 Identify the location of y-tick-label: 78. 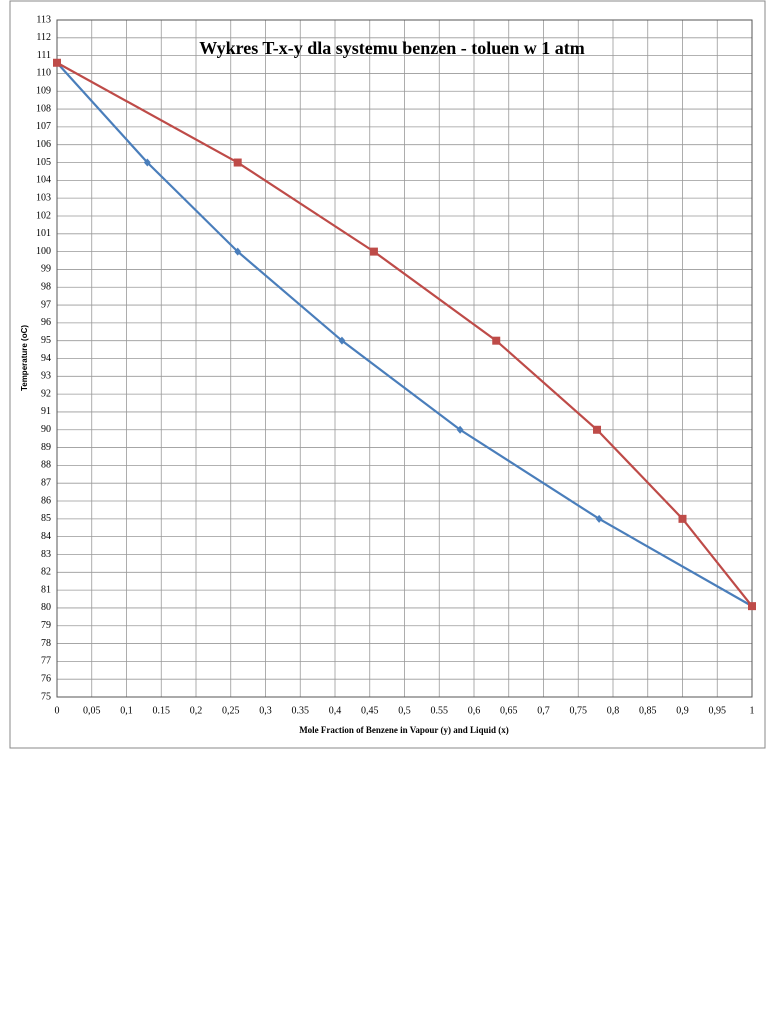
(46, 643).